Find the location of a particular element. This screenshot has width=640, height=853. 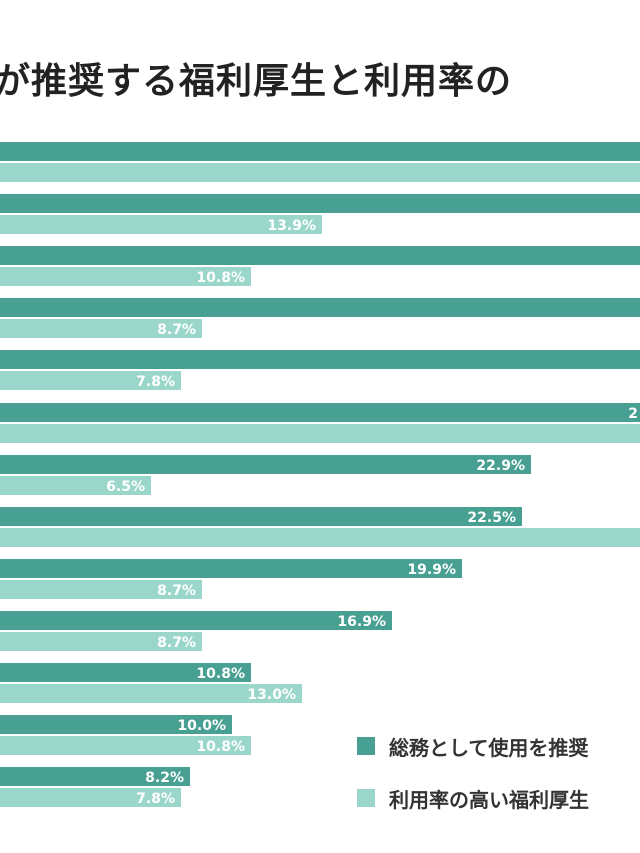

data-label-recommended-9: 16.9% is located at coordinates (361, 622).